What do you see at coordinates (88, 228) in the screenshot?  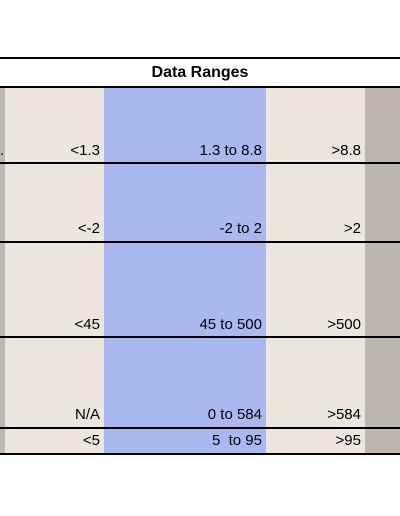 I see `row-2-low: <-2` at bounding box center [88, 228].